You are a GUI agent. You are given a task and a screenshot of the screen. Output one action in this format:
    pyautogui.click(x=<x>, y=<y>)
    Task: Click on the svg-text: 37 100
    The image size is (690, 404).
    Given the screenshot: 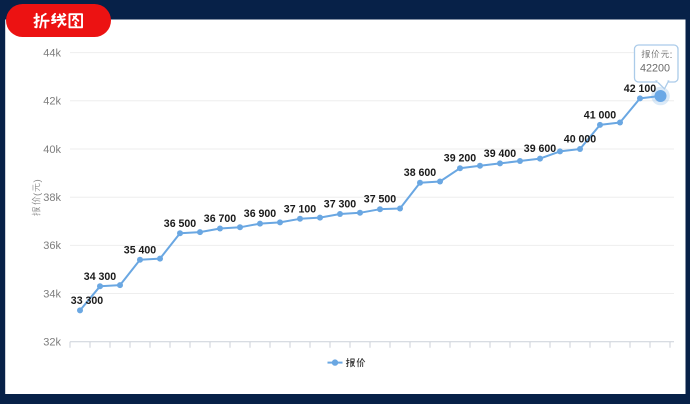 What is the action you would take?
    pyautogui.click(x=300, y=209)
    